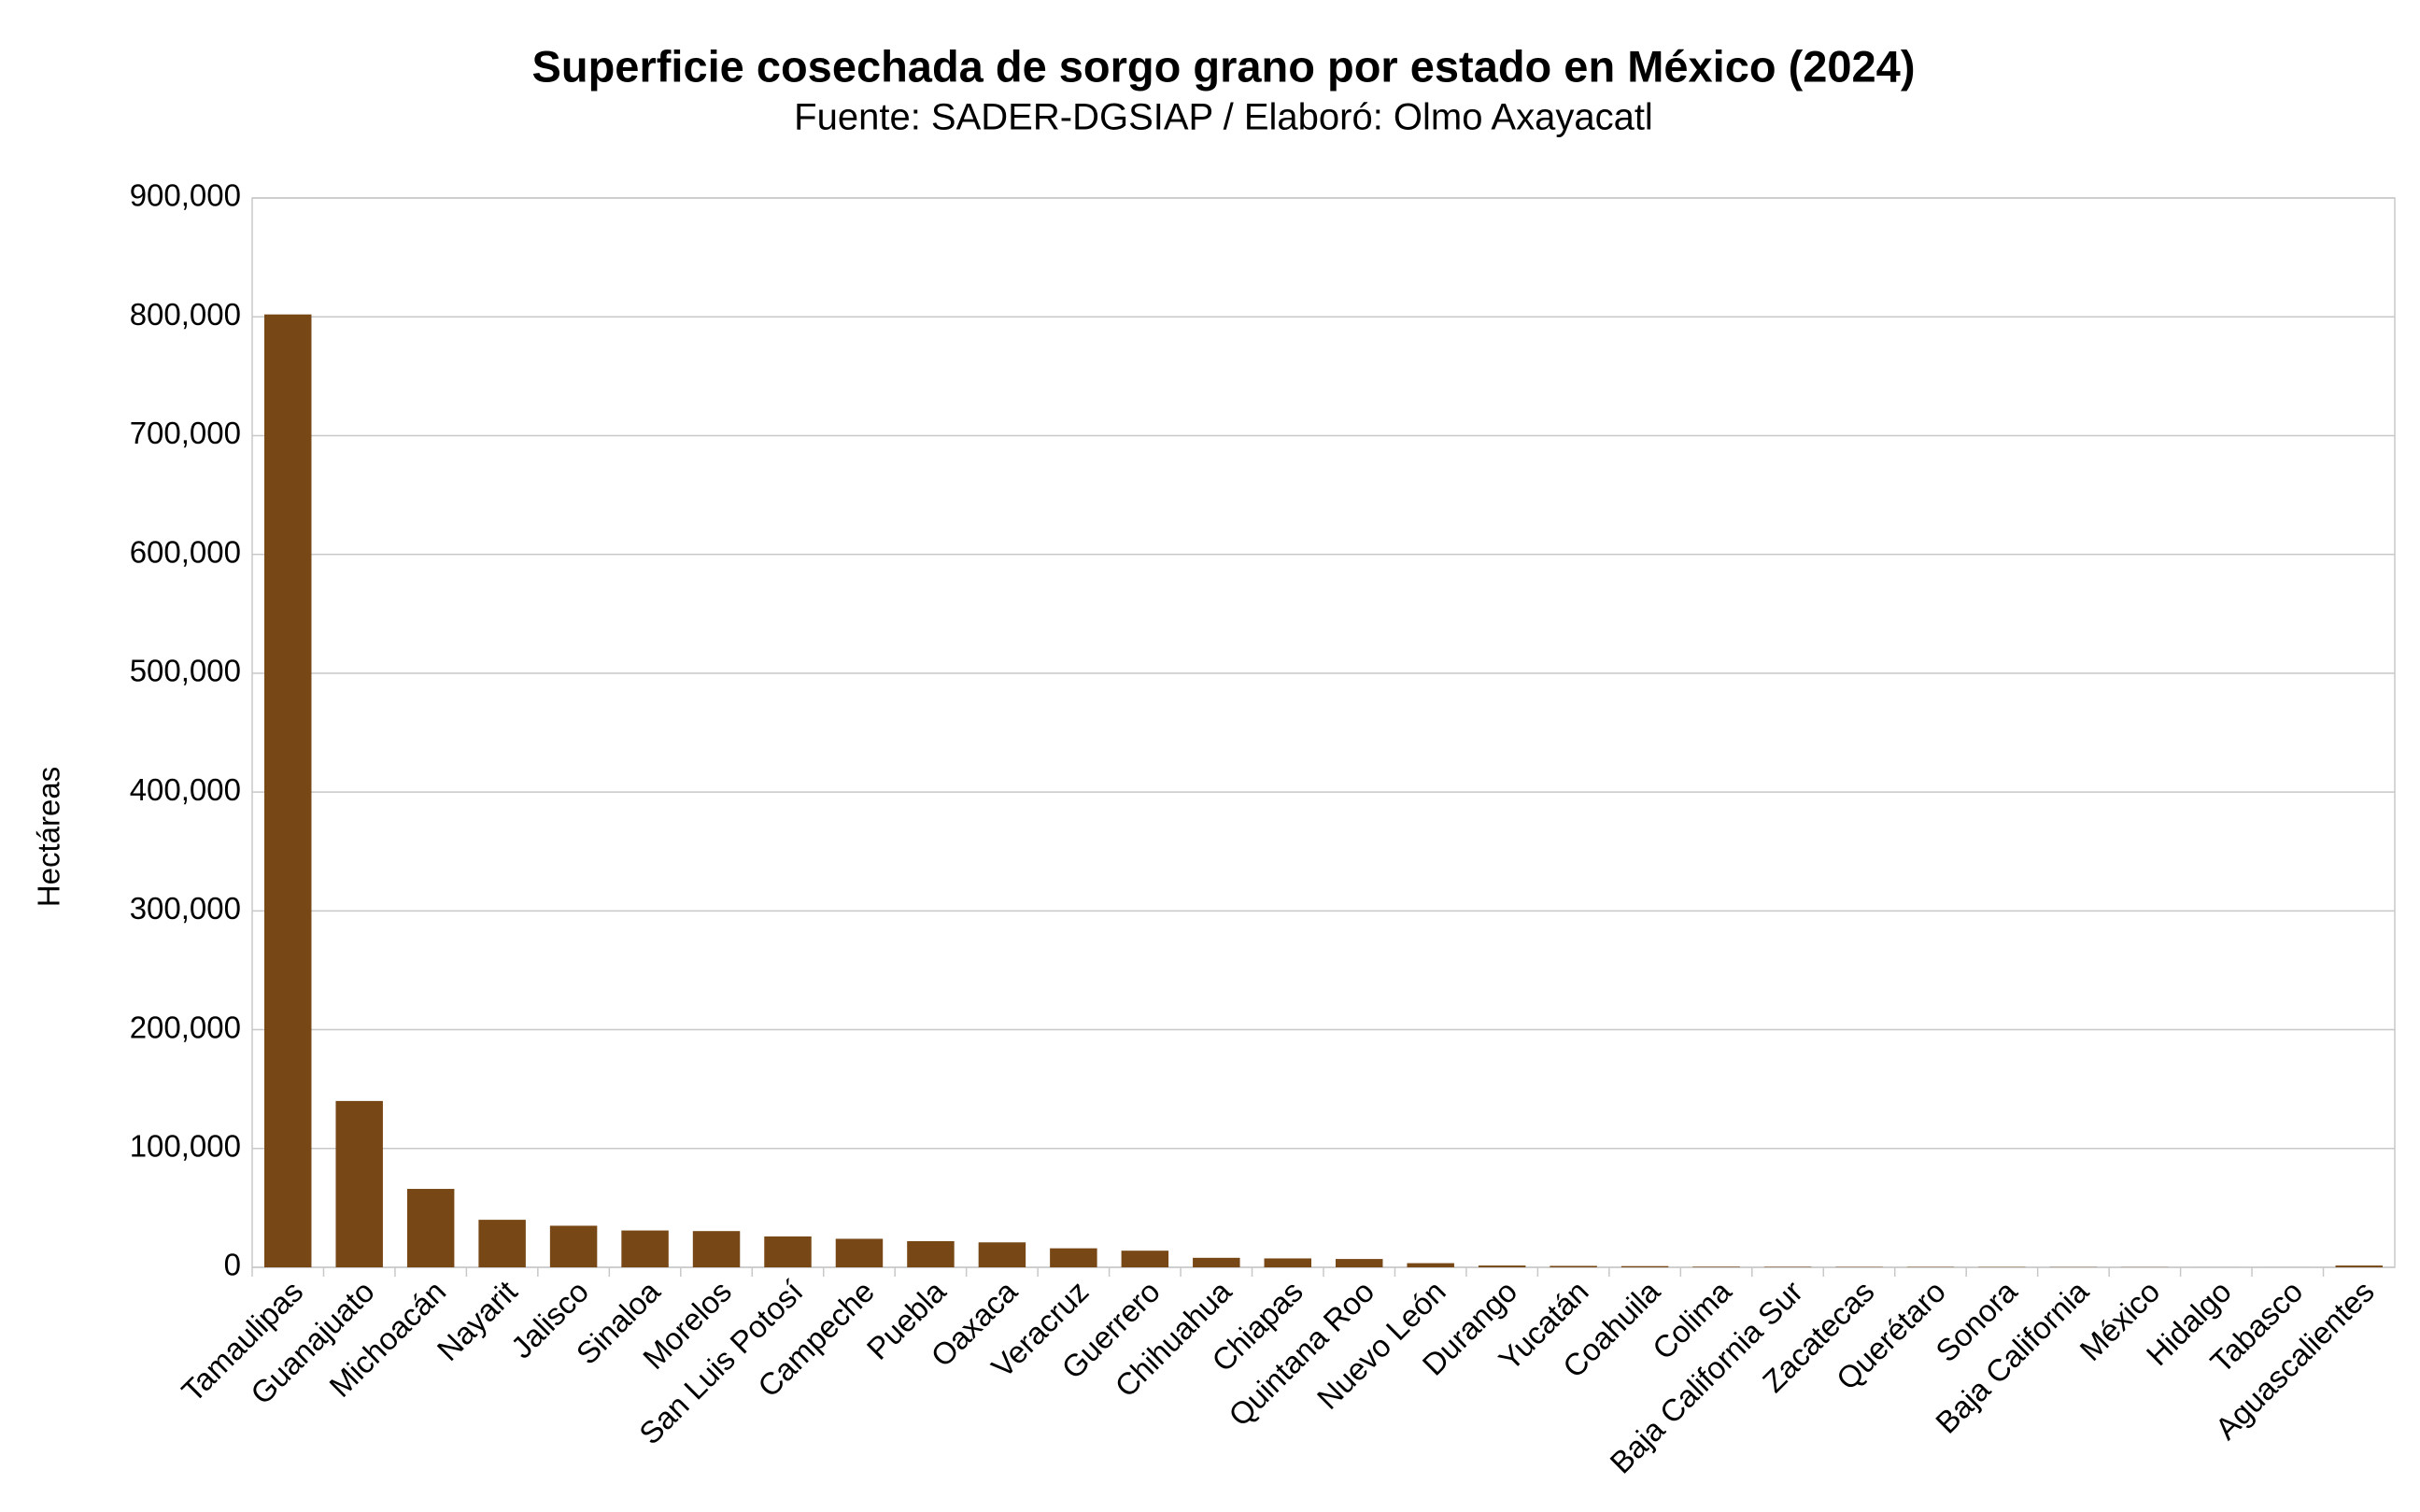 The height and width of the screenshot is (1512, 2420). I want to click on y-tick-label: 100,000, so click(186, 1145).